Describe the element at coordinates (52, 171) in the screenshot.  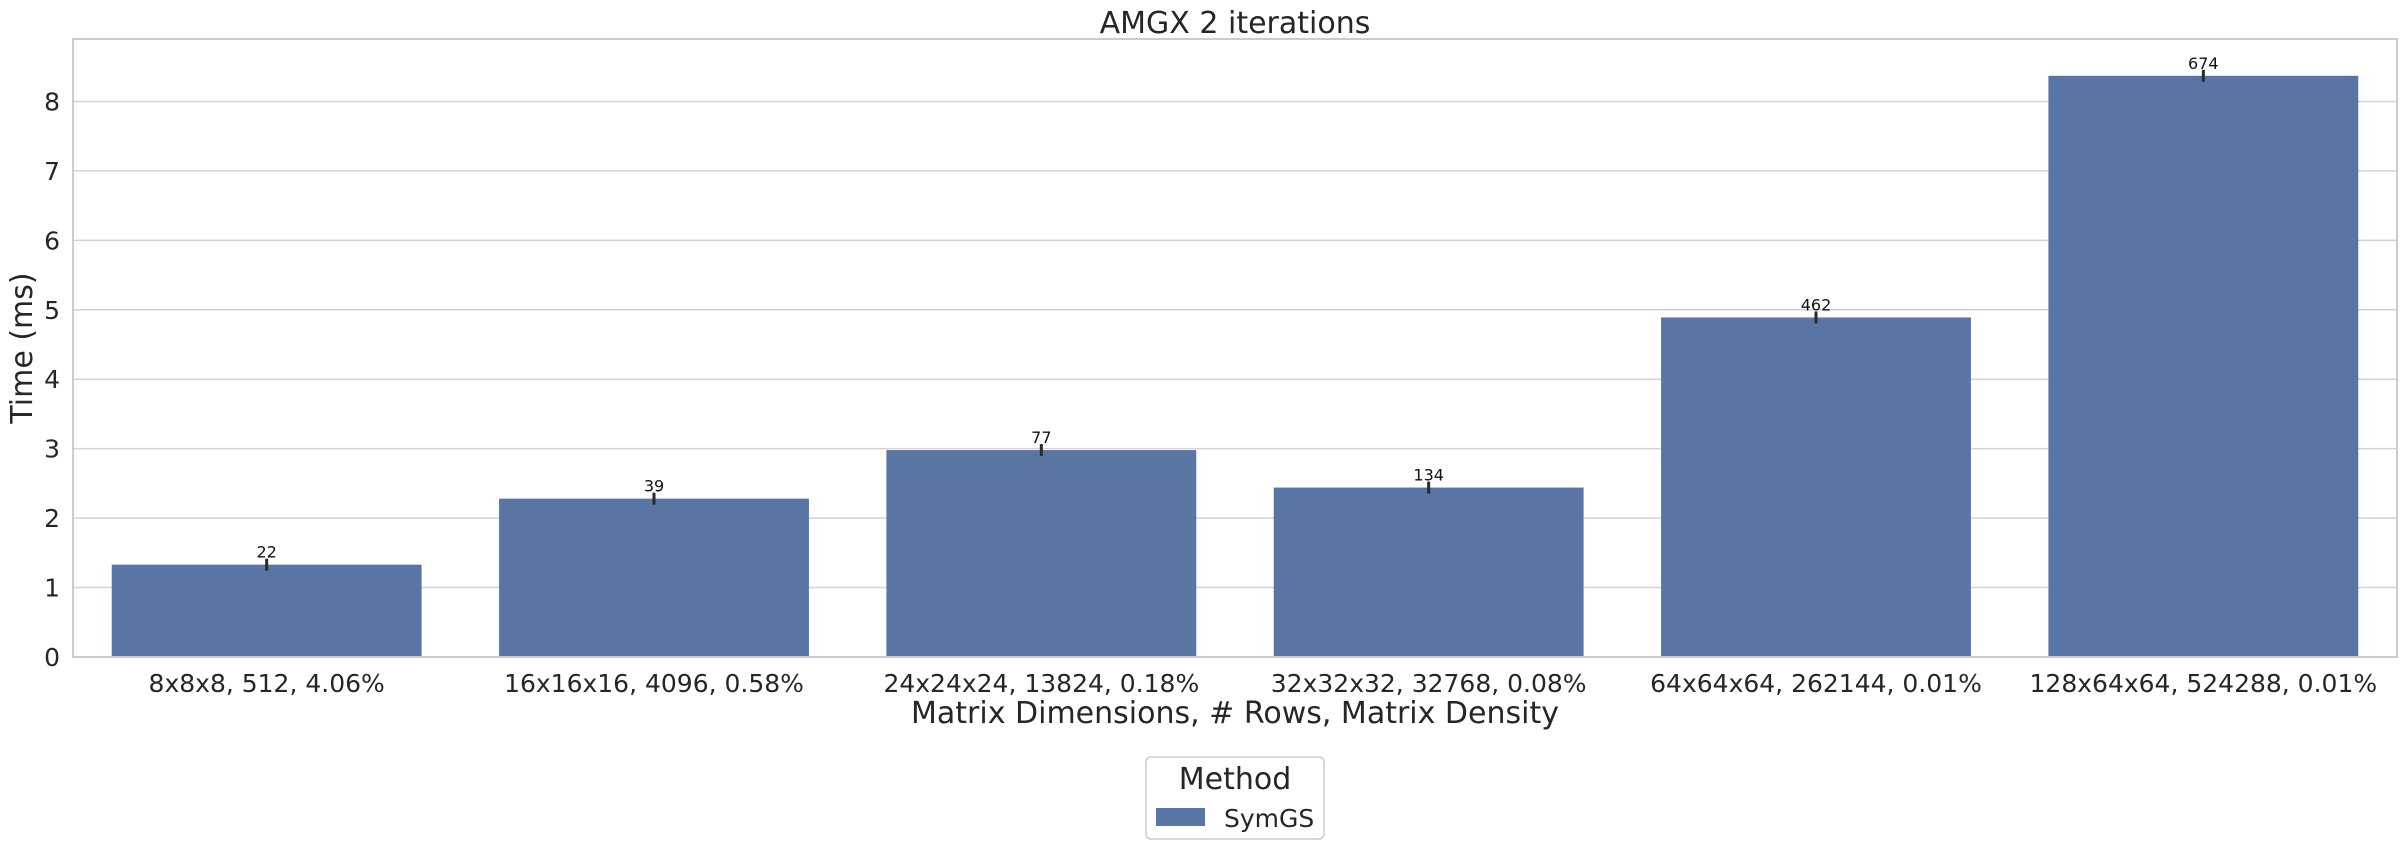
I see `y-tick-label: 7` at that location.